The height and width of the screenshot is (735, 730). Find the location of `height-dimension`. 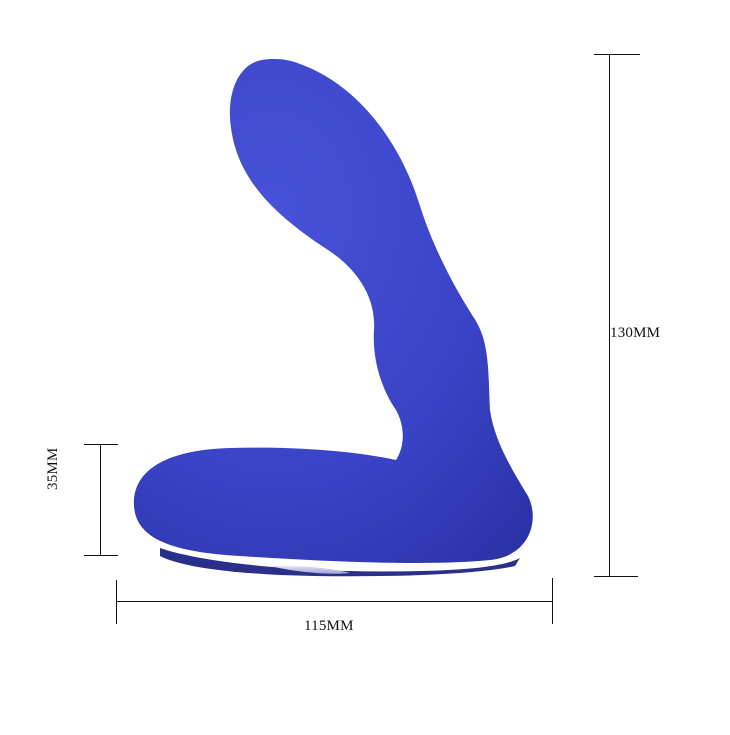

height-dimension is located at coordinates (617, 315).